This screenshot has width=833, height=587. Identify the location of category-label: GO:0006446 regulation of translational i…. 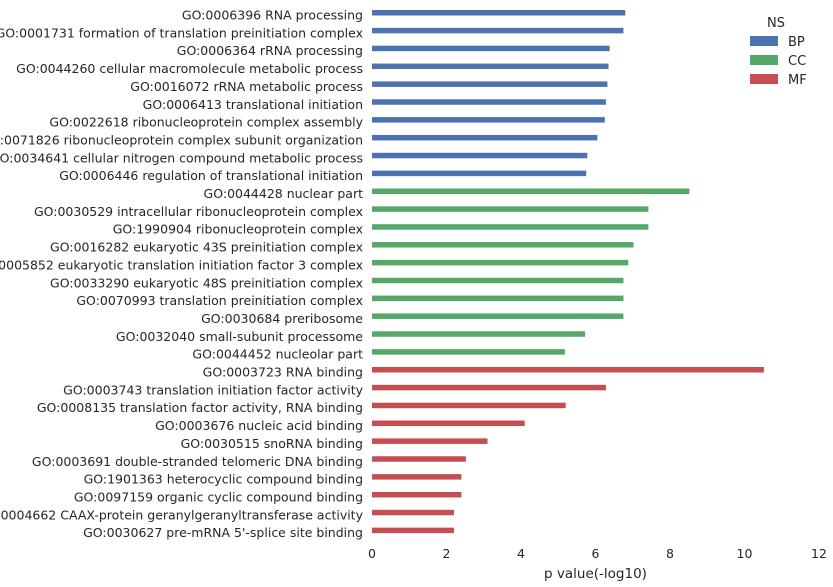
(211, 175).